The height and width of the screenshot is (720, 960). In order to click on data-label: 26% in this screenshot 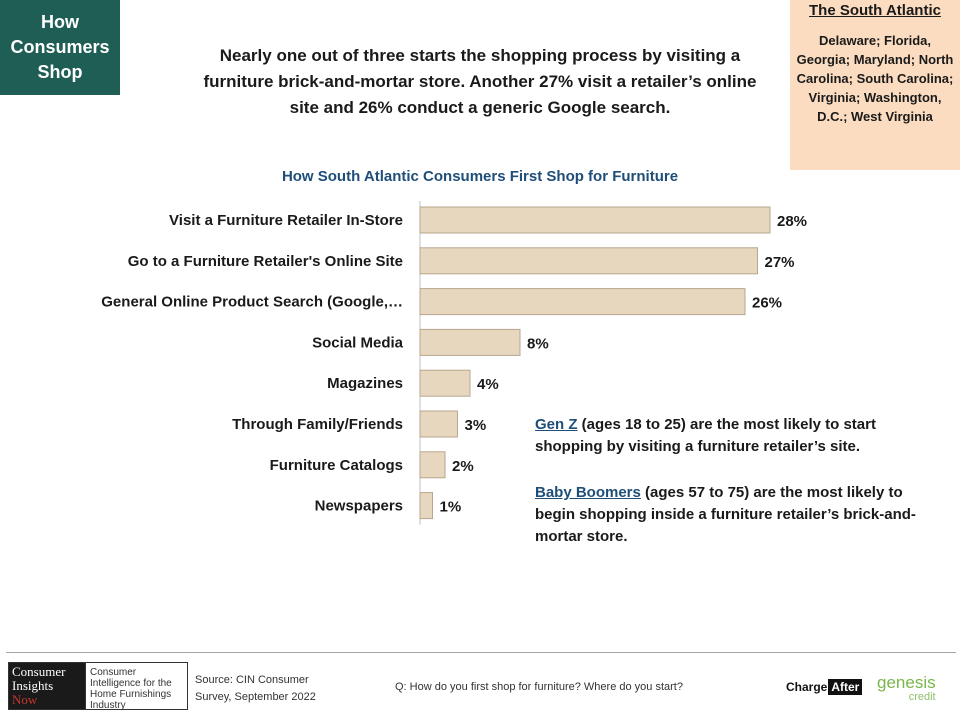, I will do `click(767, 303)`.